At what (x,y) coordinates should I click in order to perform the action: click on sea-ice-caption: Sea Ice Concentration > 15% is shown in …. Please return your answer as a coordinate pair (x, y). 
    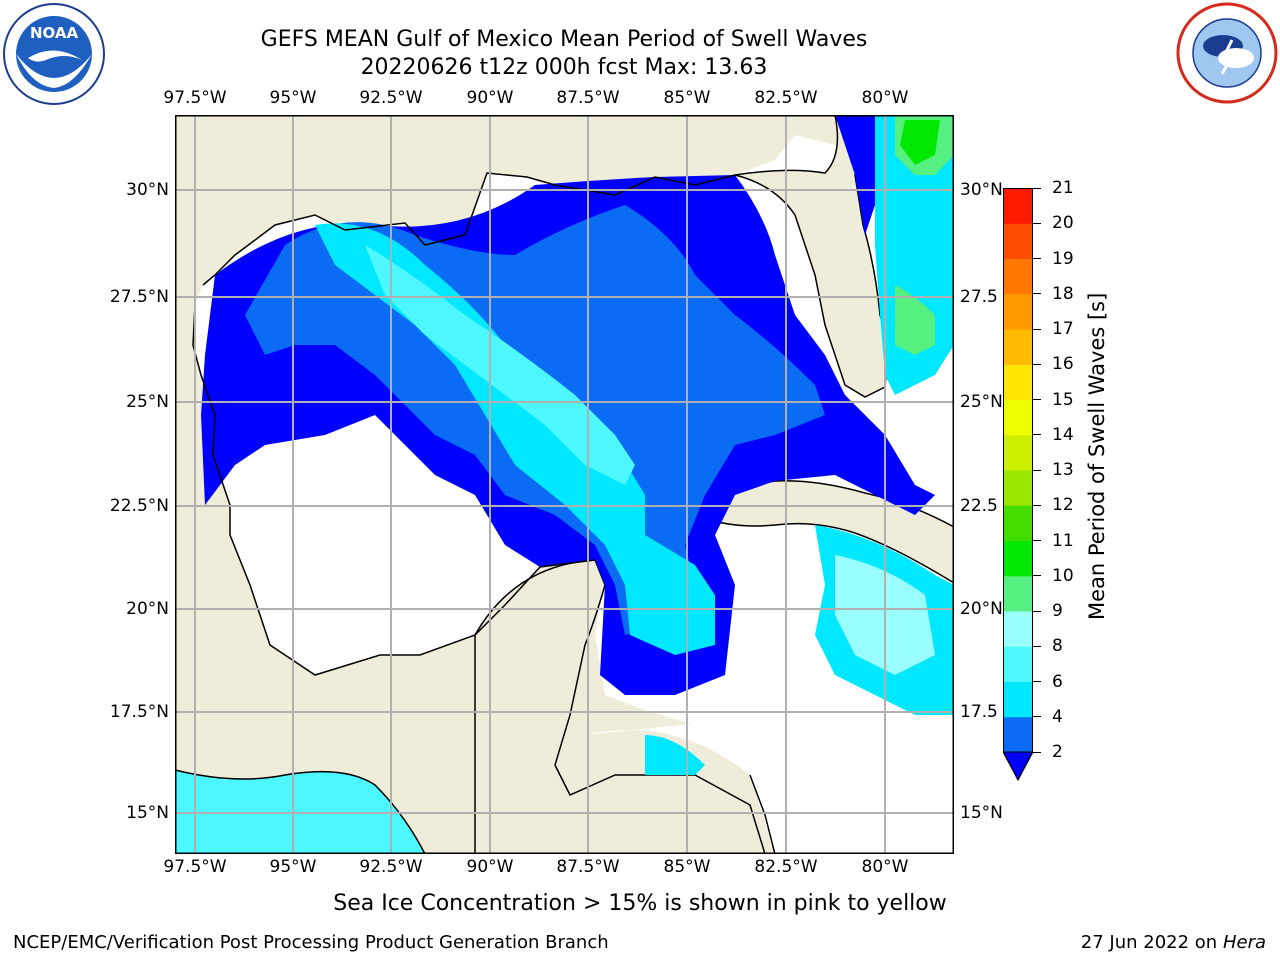
    Looking at the image, I should click on (640, 903).